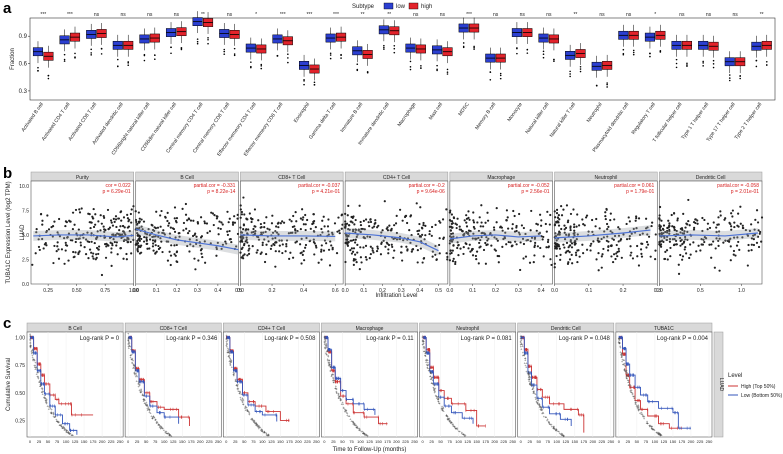 The width and height of the screenshot is (783, 454). I want to click on x-tick-label: 250, so click(414, 441).